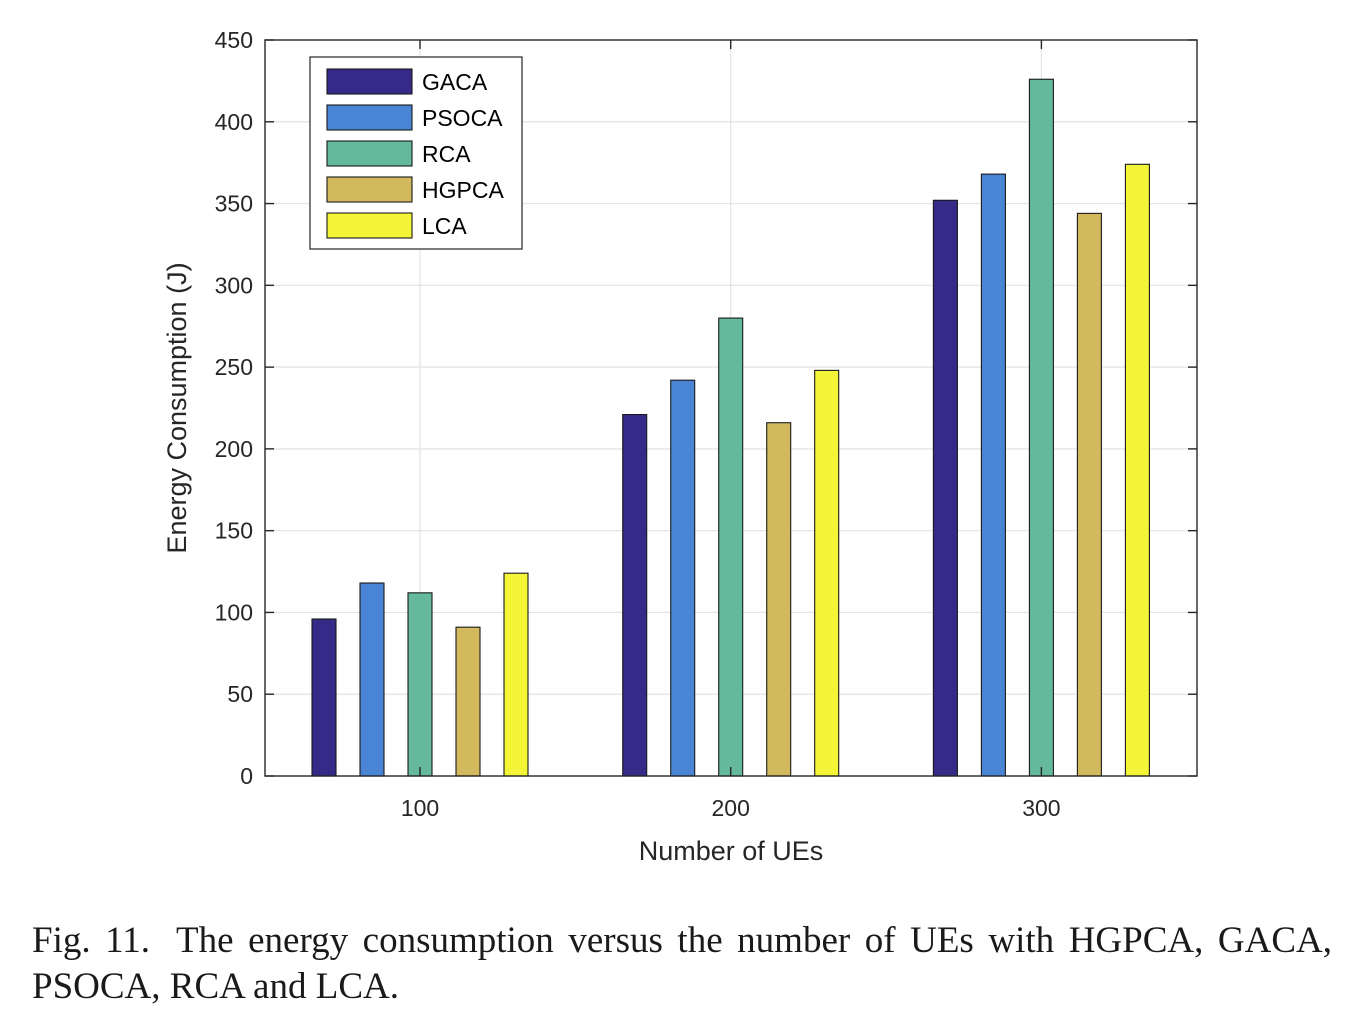  Describe the element at coordinates (420, 808) in the screenshot. I see `x-tick-label: 100` at that location.